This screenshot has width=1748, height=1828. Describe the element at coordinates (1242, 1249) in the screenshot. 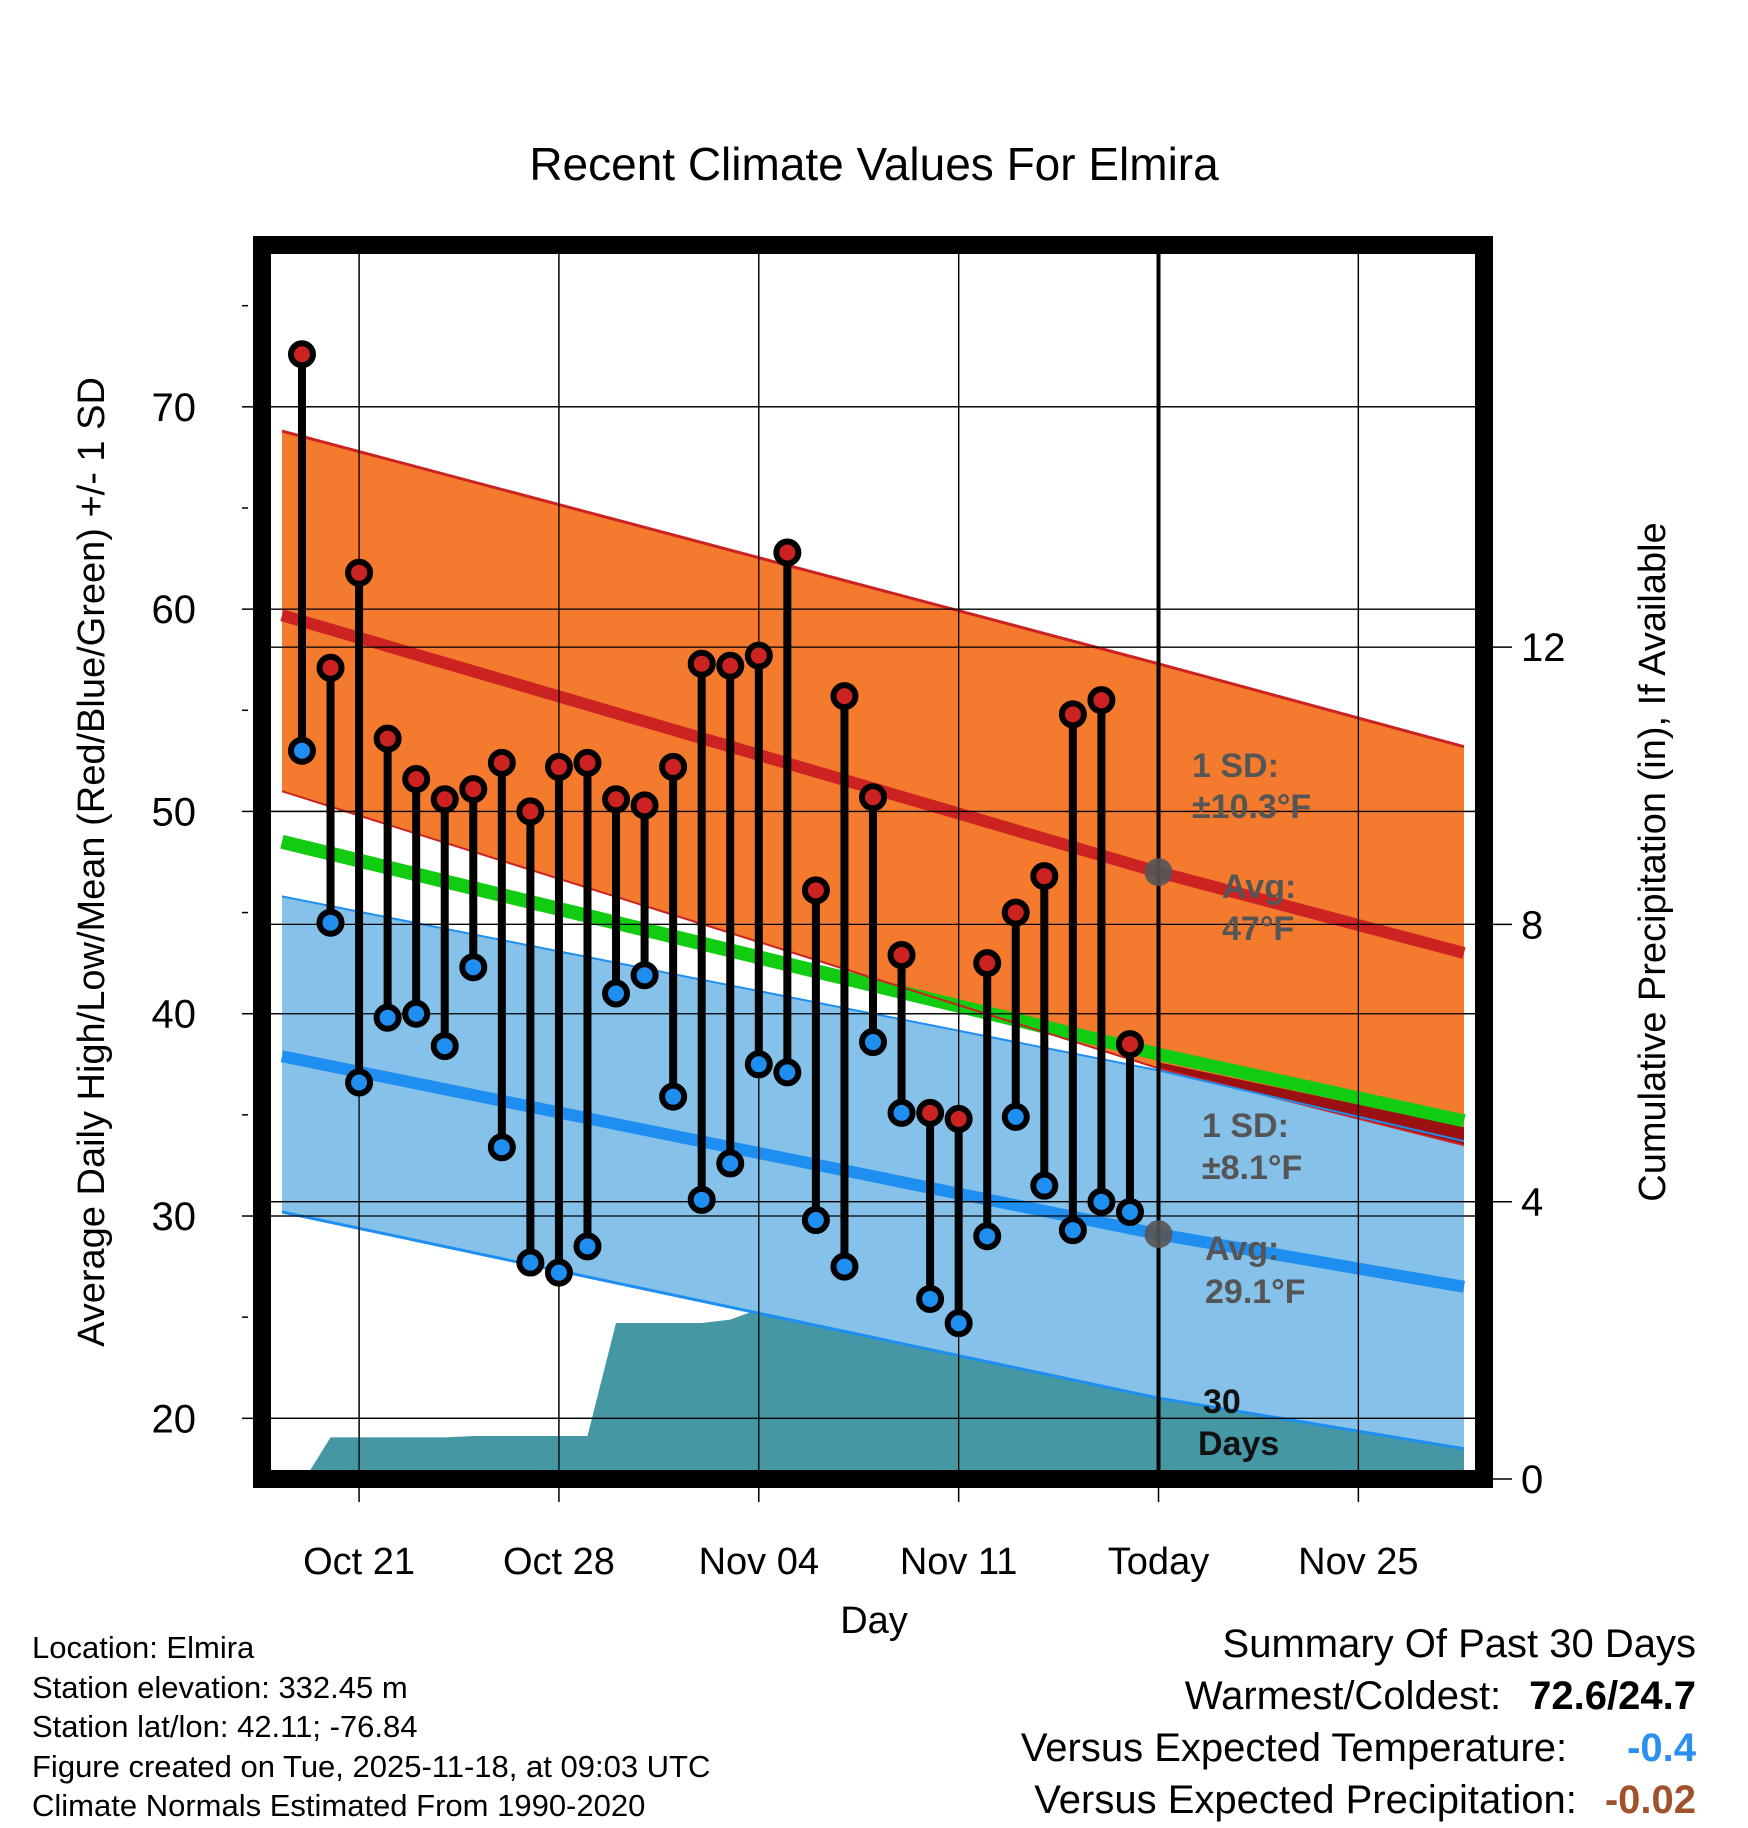

I see `low-avg-label: Avg:` at that location.